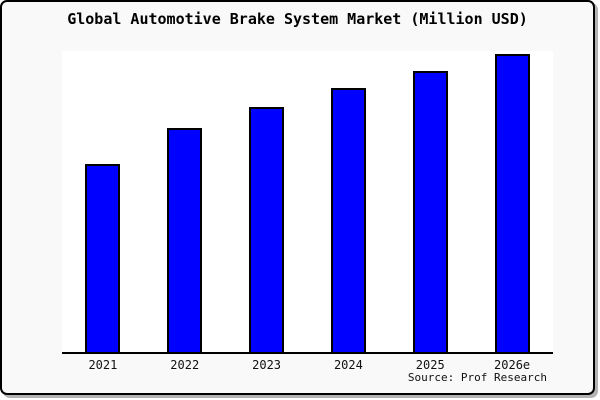 The width and height of the screenshot is (600, 400). What do you see at coordinates (348, 365) in the screenshot?
I see `x-tick-label: 2024` at bounding box center [348, 365].